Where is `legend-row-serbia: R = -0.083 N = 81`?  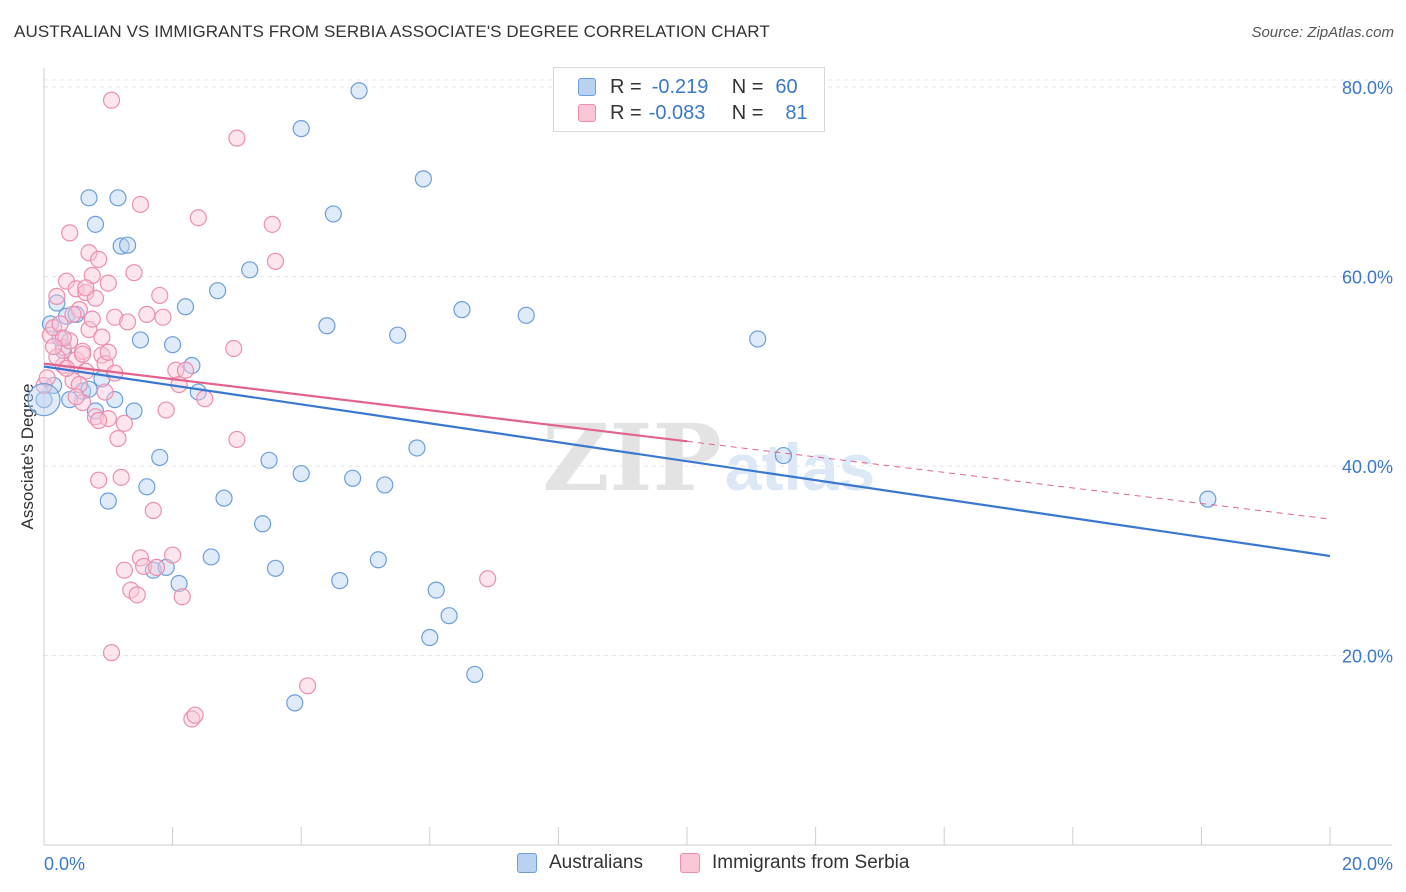
legend-row-serbia: R = -0.083 N = 81 is located at coordinates (693, 113).